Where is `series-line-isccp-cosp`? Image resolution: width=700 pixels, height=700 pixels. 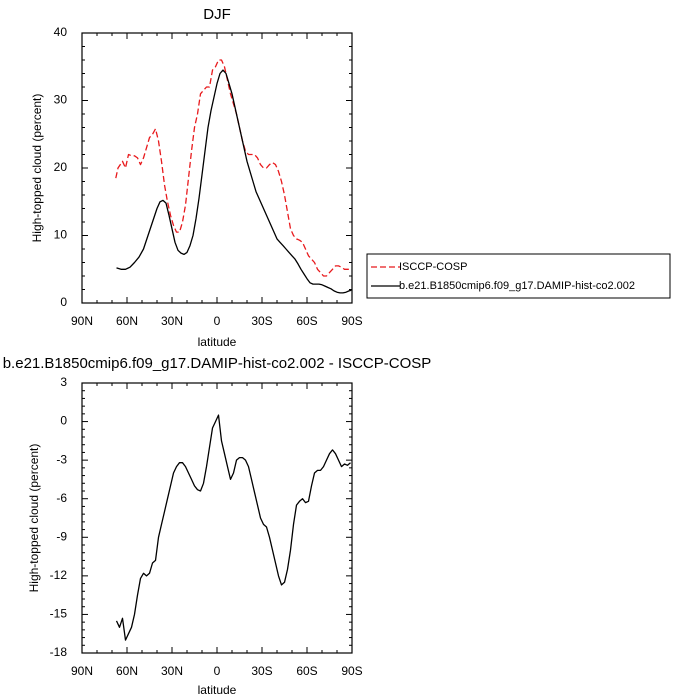
series-line-isccp-cosp is located at coordinates (233, 168).